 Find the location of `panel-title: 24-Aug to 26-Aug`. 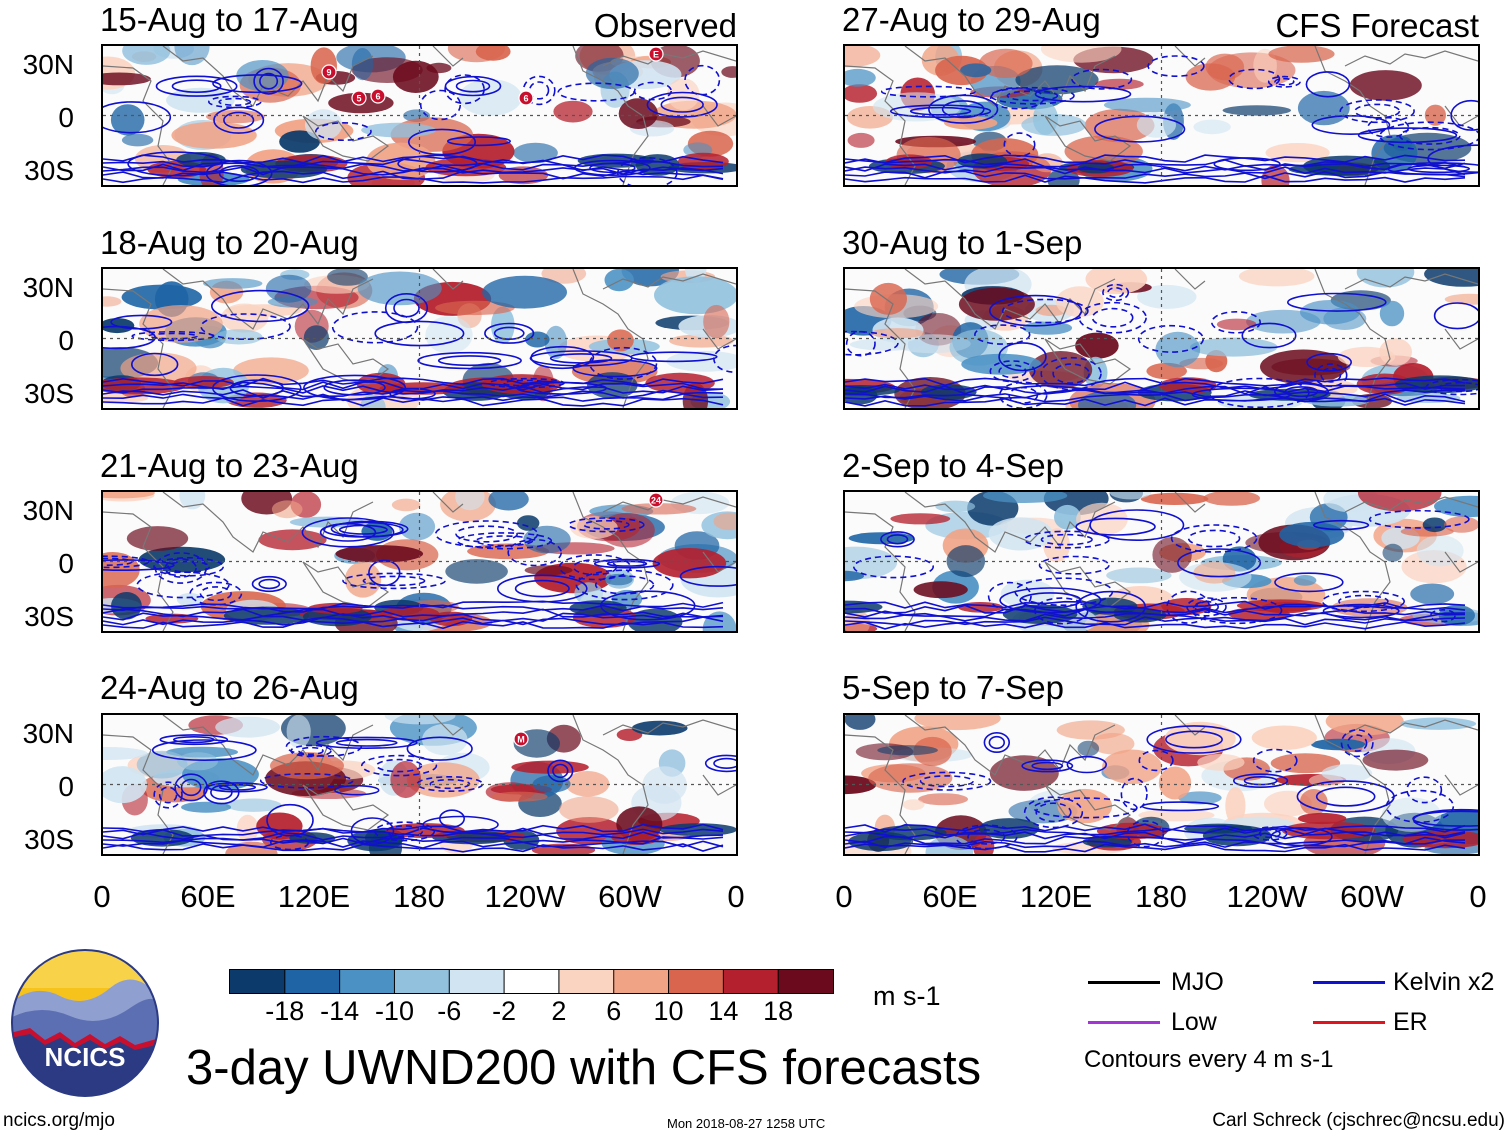

panel-title: 24-Aug to 26-Aug is located at coordinates (229, 687).